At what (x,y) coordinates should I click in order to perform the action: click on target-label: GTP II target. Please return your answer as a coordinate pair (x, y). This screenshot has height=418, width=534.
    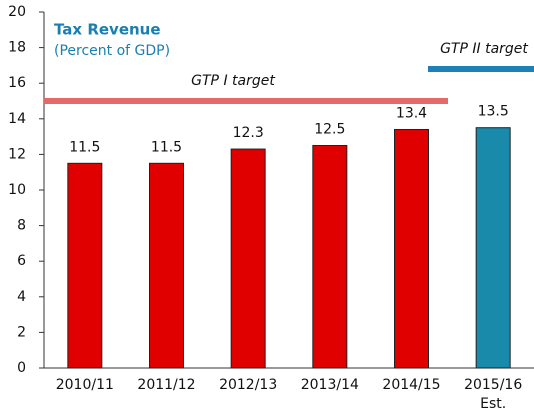
    Looking at the image, I should click on (484, 49).